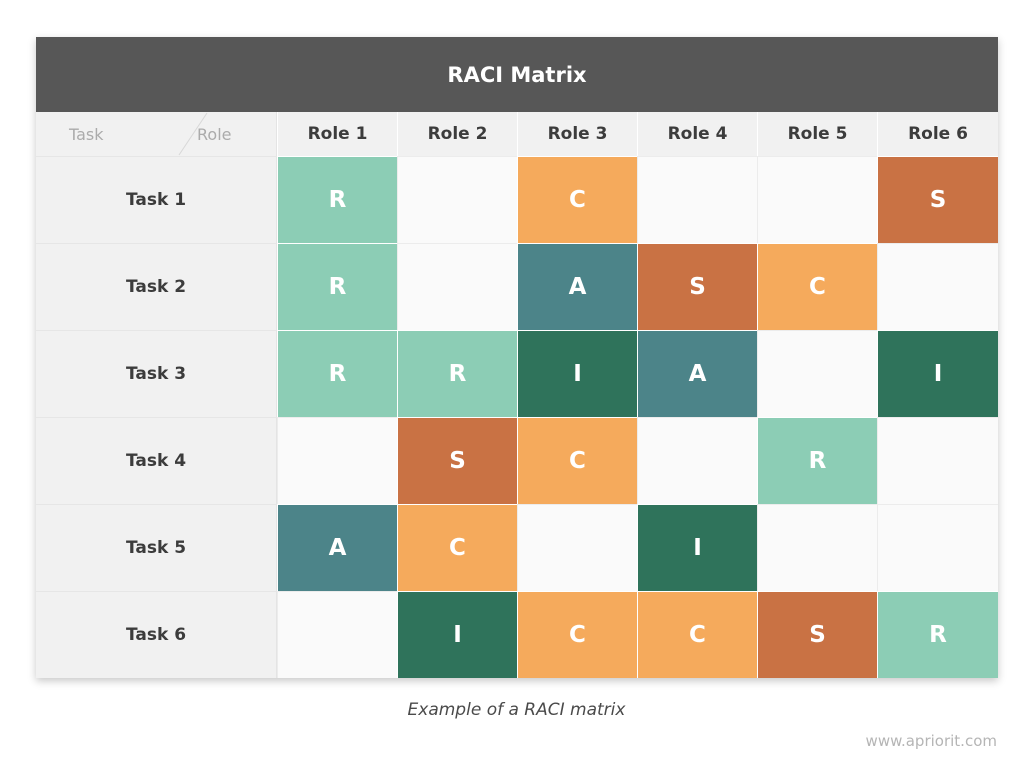 This screenshot has width=1033, height=773. What do you see at coordinates (817, 634) in the screenshot?
I see `raci-cell-task6-role5: S` at bounding box center [817, 634].